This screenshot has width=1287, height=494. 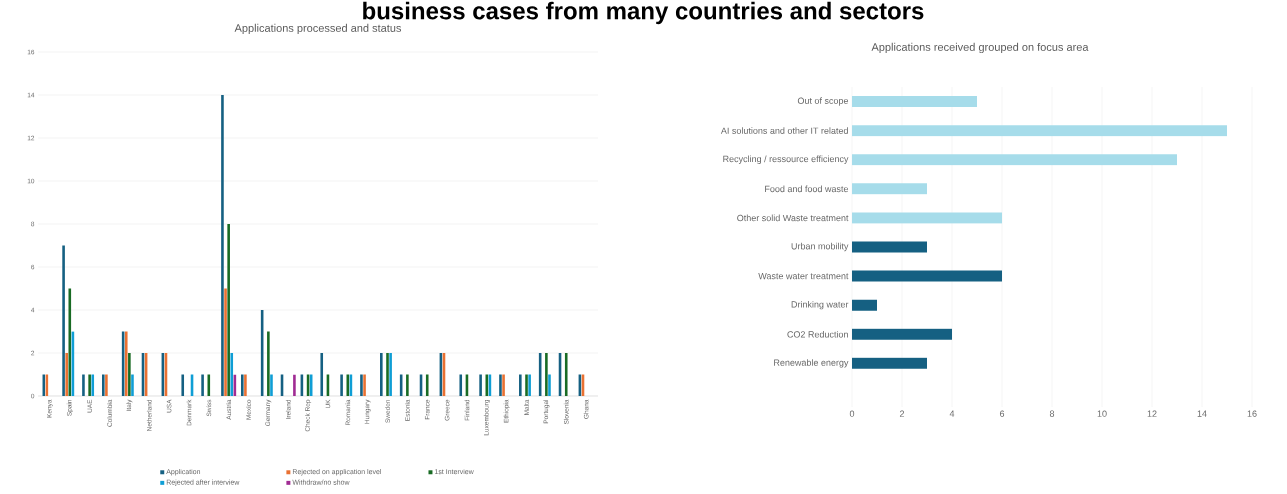 I want to click on y-tick-label: Renewable energy, so click(x=811, y=363).